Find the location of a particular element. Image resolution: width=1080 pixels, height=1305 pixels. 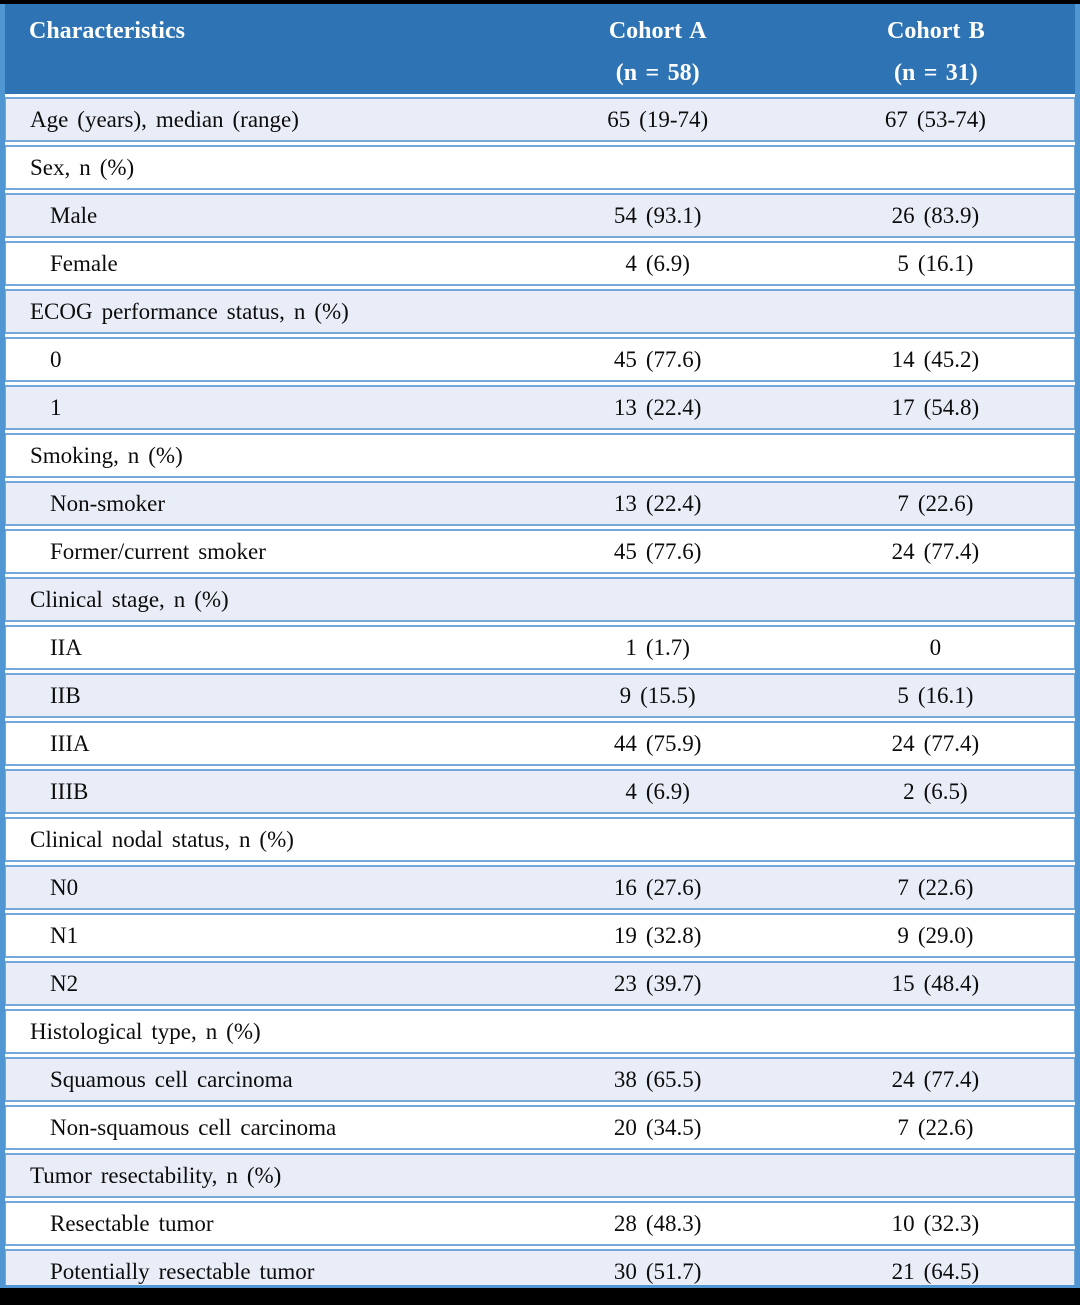

section-row: Sex, n (%) is located at coordinates (540, 167).